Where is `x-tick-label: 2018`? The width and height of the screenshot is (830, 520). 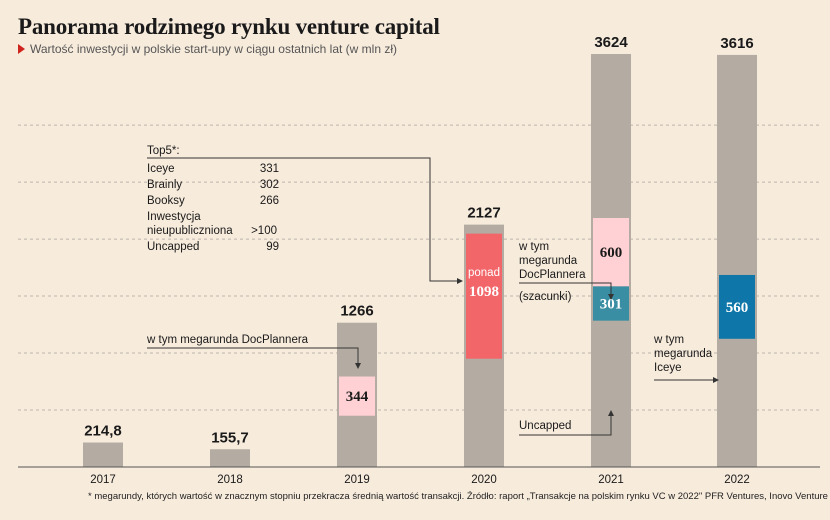
x-tick-label: 2018 is located at coordinates (230, 480).